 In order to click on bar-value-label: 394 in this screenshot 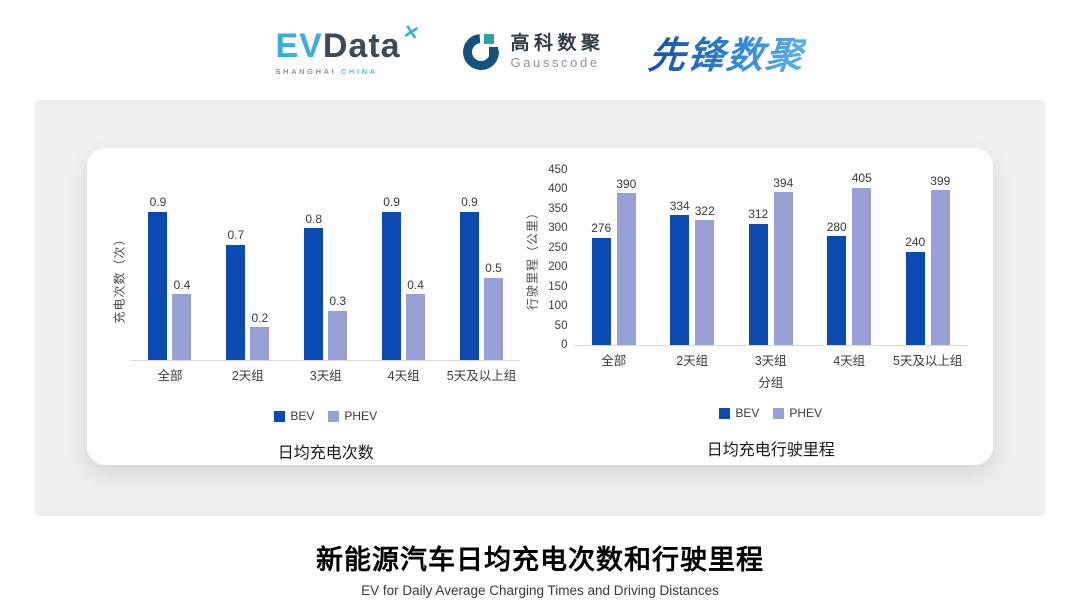, I will do `click(783, 182)`.